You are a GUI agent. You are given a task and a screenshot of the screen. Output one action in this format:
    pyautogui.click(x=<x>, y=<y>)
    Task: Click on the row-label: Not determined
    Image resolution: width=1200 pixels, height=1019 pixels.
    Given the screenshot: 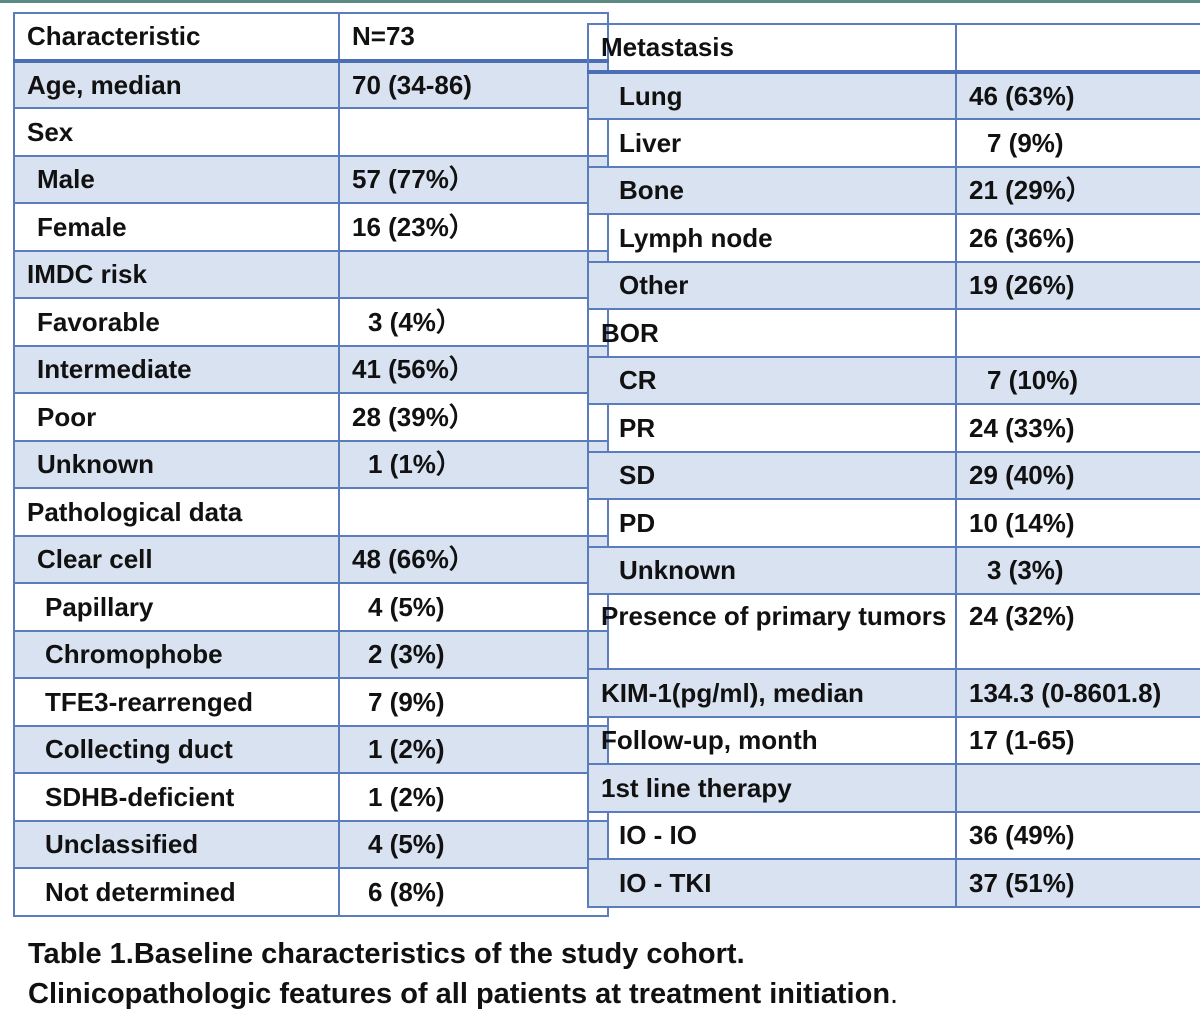 What is the action you would take?
    pyautogui.click(x=176, y=892)
    